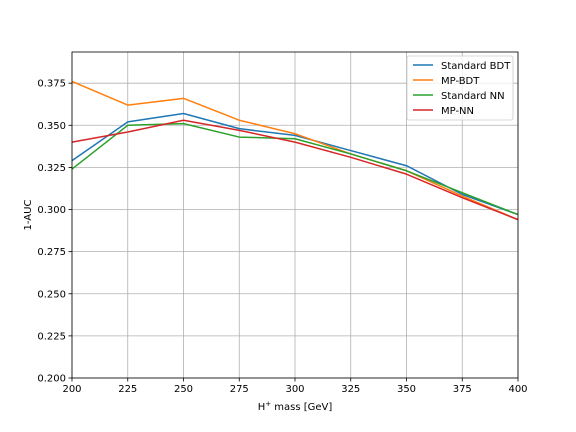  I want to click on x-tick-labels: 200 225 250 275 300 325 350 375 400, so click(294, 389).